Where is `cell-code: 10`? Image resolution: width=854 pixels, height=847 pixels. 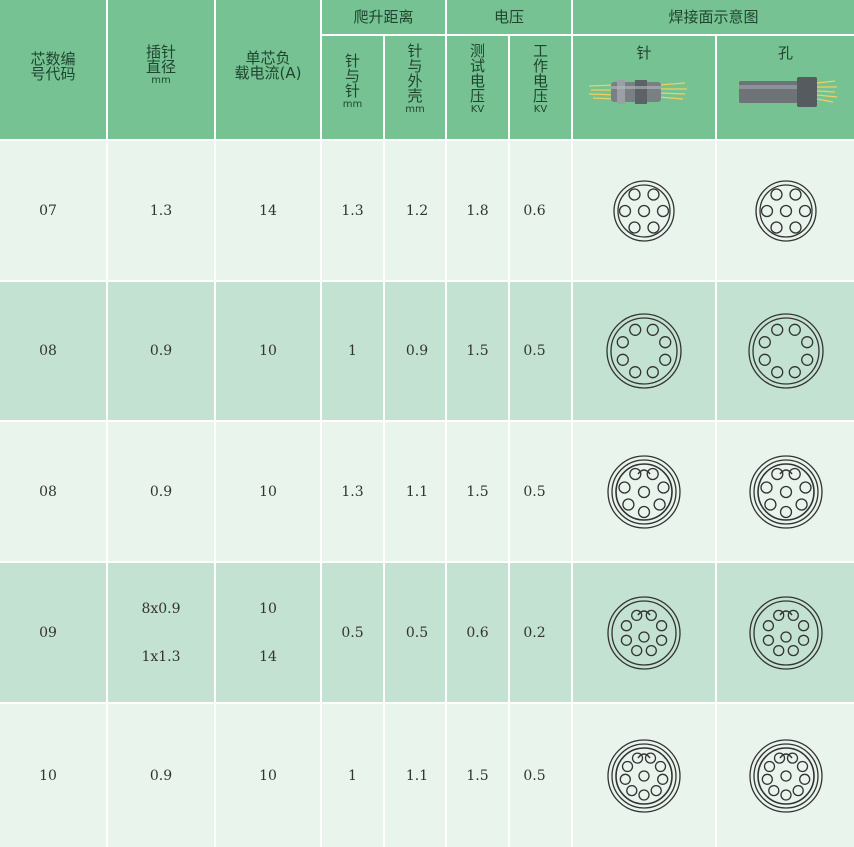 cell-code: 10 is located at coordinates (53, 775).